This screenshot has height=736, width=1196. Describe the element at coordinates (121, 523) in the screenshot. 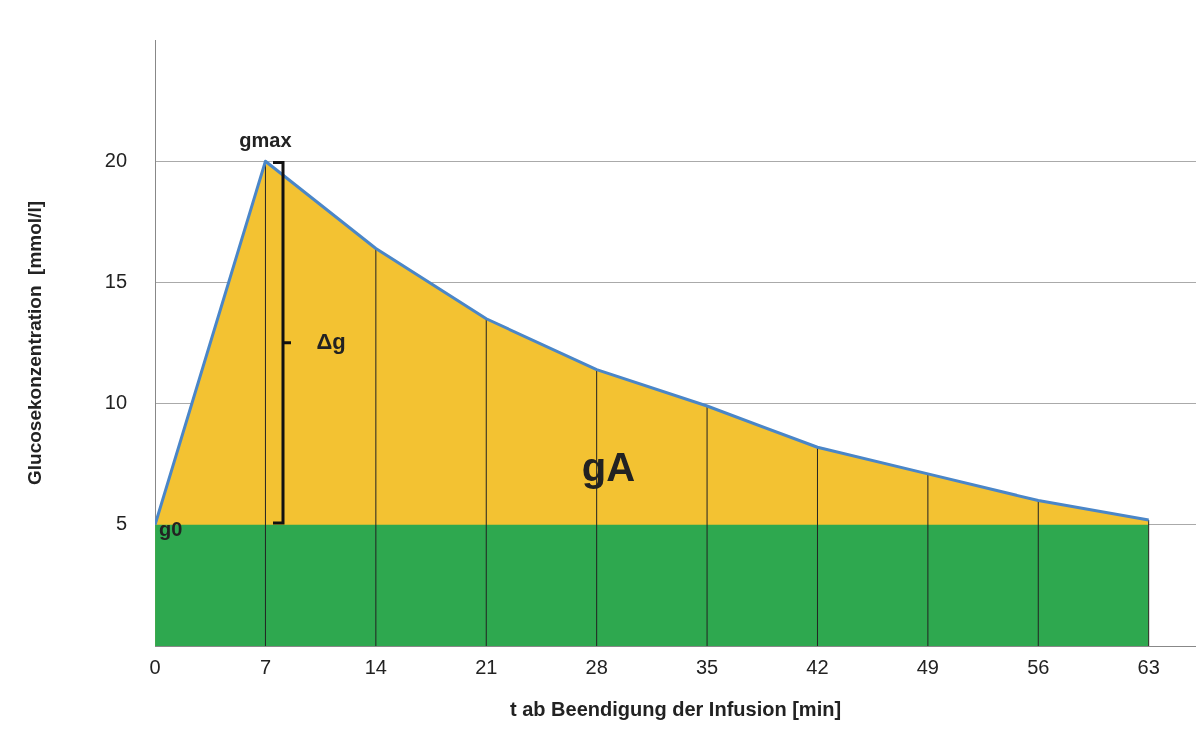

I see `y-tick-label: 5` at that location.